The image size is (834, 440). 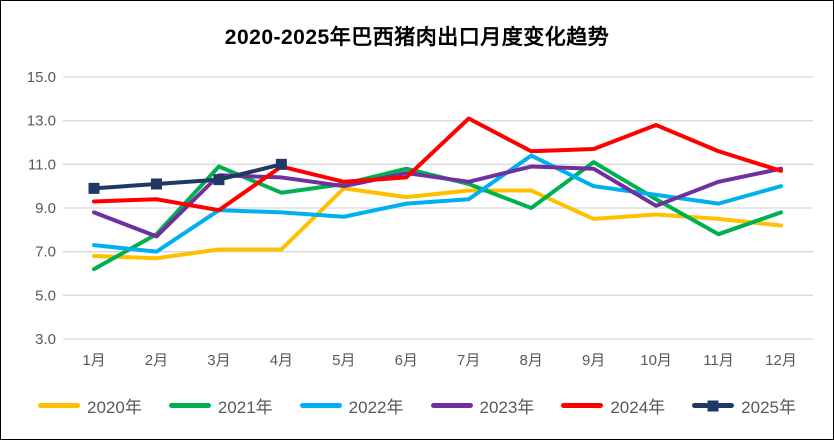 I want to click on x-axis-tick-label: 11月, so click(x=718, y=360).